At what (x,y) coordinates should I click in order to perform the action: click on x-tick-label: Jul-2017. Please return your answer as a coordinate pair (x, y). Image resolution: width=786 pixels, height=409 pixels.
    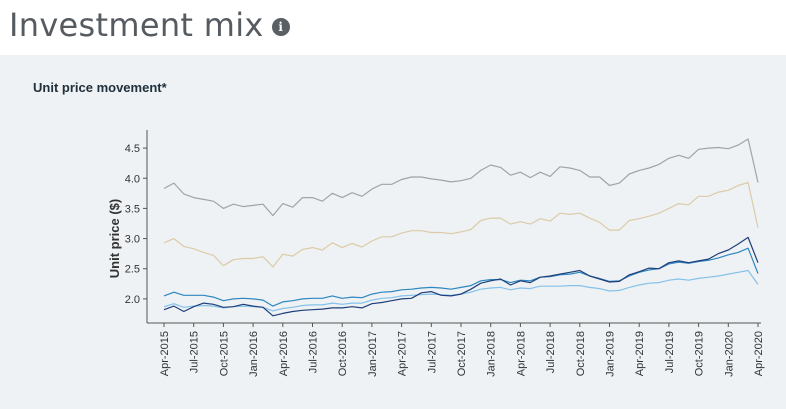
    Looking at the image, I should click on (432, 352).